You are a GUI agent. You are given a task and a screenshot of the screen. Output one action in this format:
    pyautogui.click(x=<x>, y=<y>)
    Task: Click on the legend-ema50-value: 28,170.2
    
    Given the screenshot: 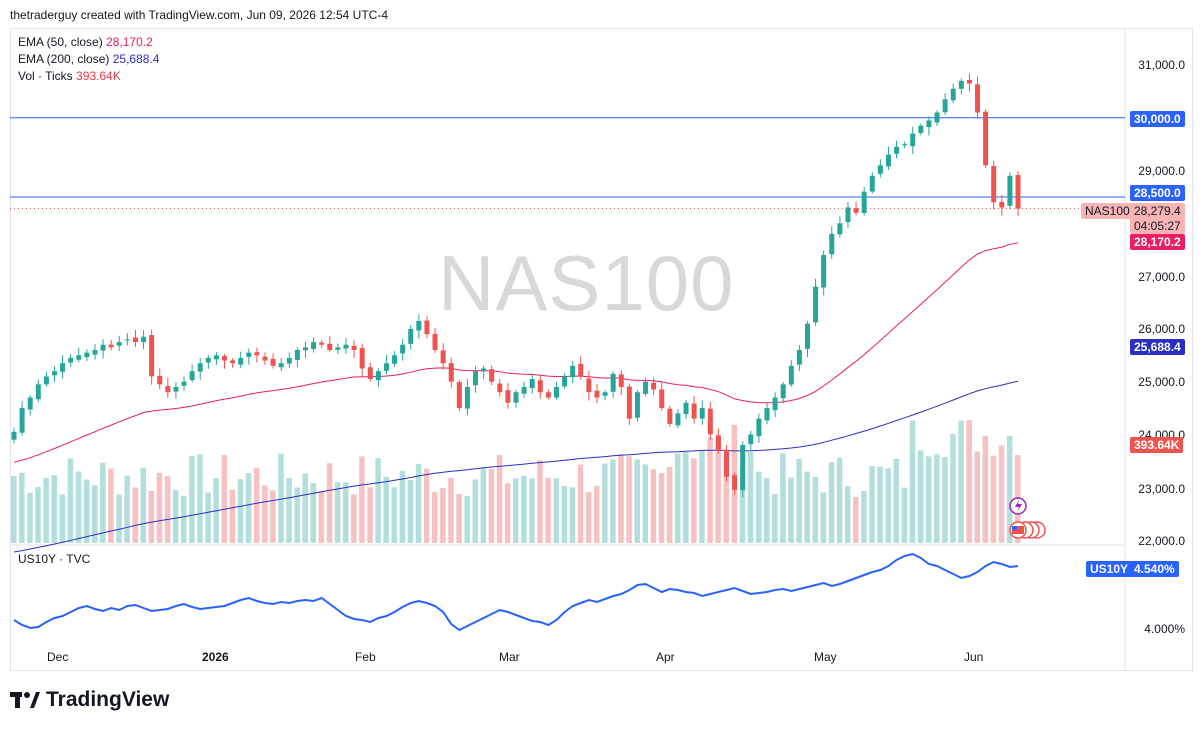 What is the action you would take?
    pyautogui.click(x=129, y=42)
    